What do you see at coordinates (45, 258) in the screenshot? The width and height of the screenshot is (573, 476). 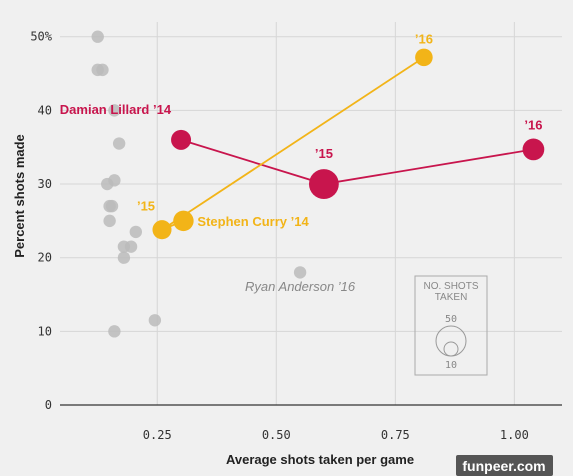 I see `y-tick-label: 20` at bounding box center [45, 258].